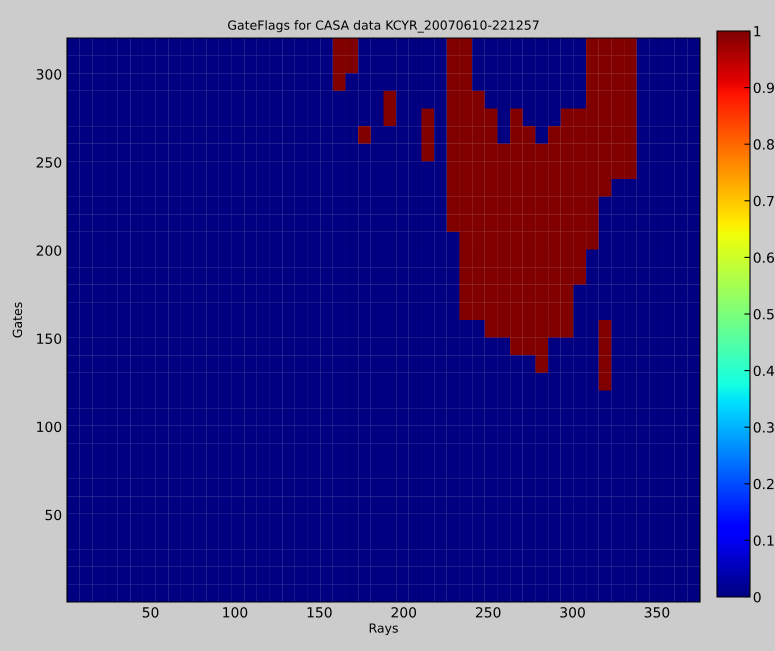 The image size is (775, 651). Describe the element at coordinates (320, 612) in the screenshot. I see `x-tick-label: 150` at that location.